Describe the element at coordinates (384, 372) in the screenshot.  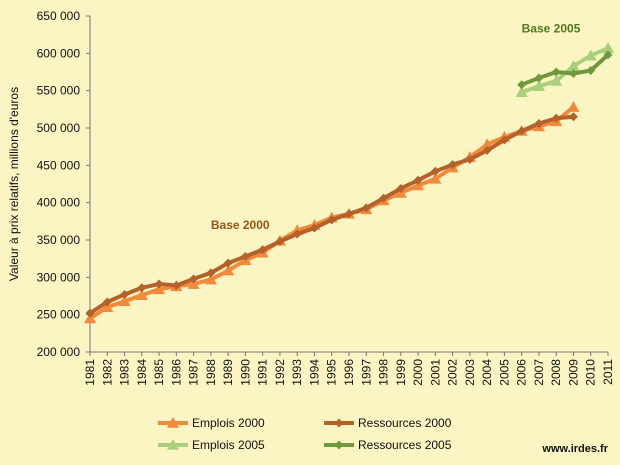
I see `x-tick-label: 1998` at that location.